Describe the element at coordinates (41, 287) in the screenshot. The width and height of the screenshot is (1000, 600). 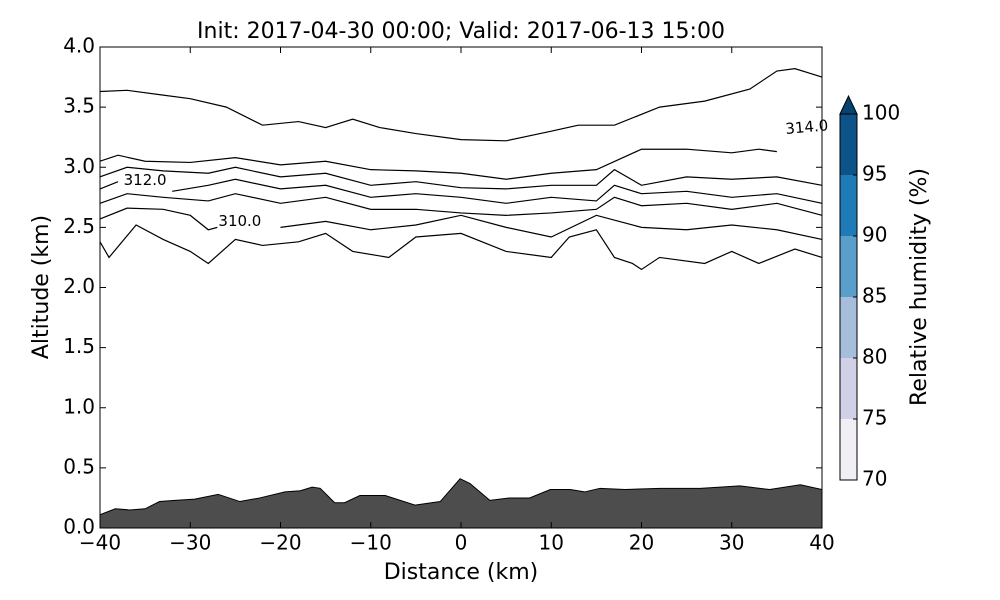
I see `y-axis-label: Altitude (km)` at that location.